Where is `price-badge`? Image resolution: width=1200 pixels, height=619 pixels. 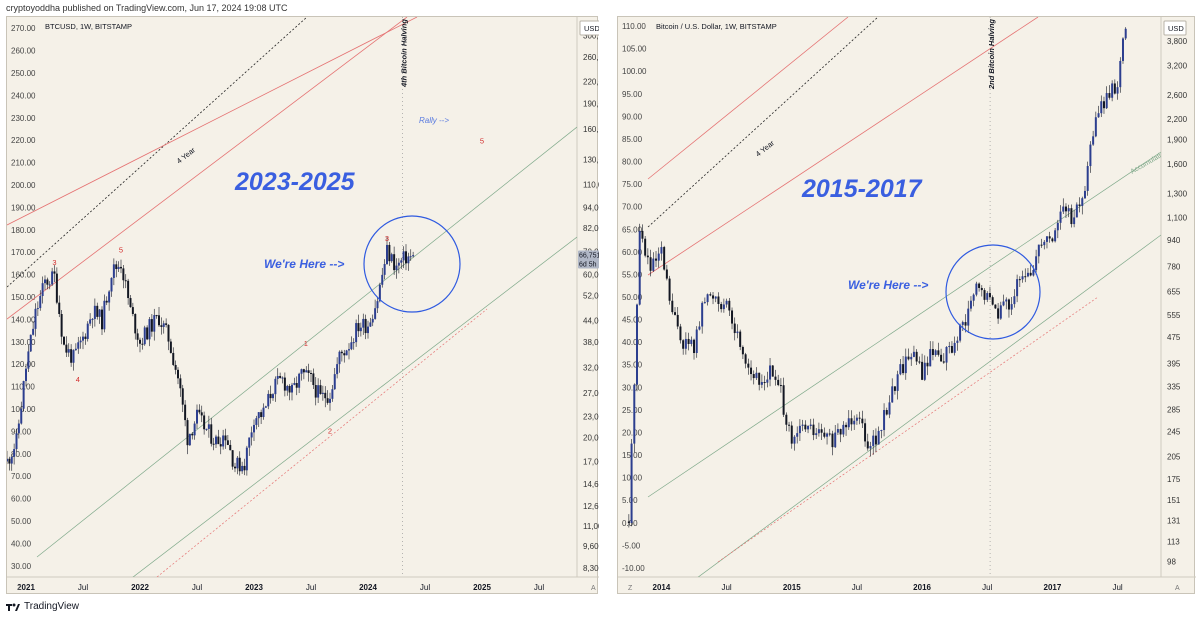
price-badge is located at coordinates (588, 259).